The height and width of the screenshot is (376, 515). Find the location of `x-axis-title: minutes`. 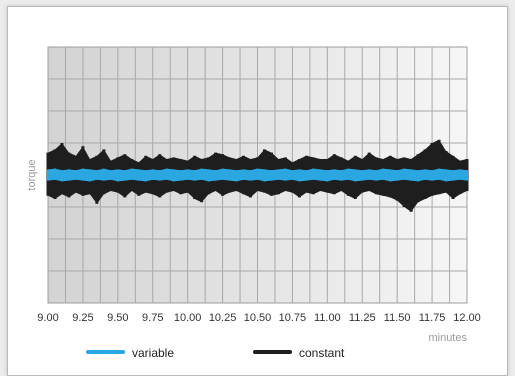

x-axis-title: minutes is located at coordinates (447, 338).